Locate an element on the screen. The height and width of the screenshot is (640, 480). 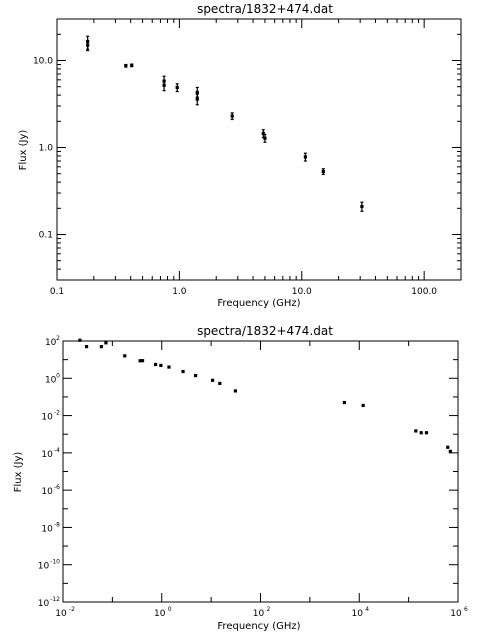
bottom-x-tick-exponent: 2 is located at coordinates (269, 609).